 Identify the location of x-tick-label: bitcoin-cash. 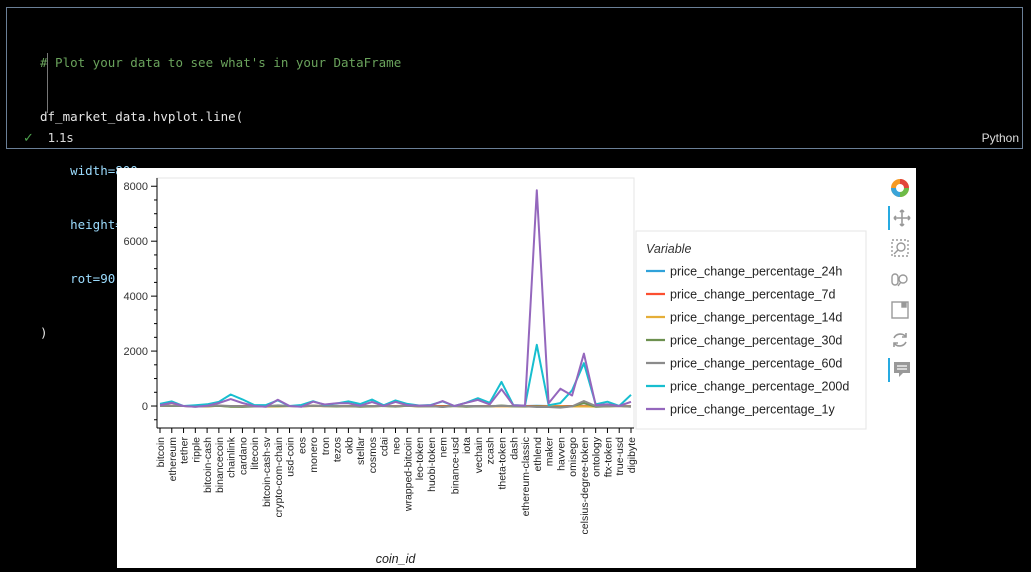
(208, 465).